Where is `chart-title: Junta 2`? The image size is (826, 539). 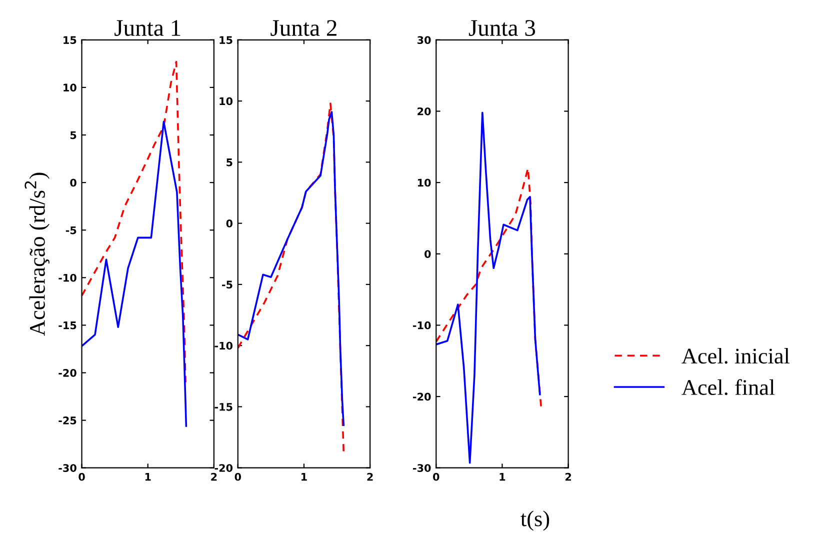 chart-title: Junta 2 is located at coordinates (303, 28).